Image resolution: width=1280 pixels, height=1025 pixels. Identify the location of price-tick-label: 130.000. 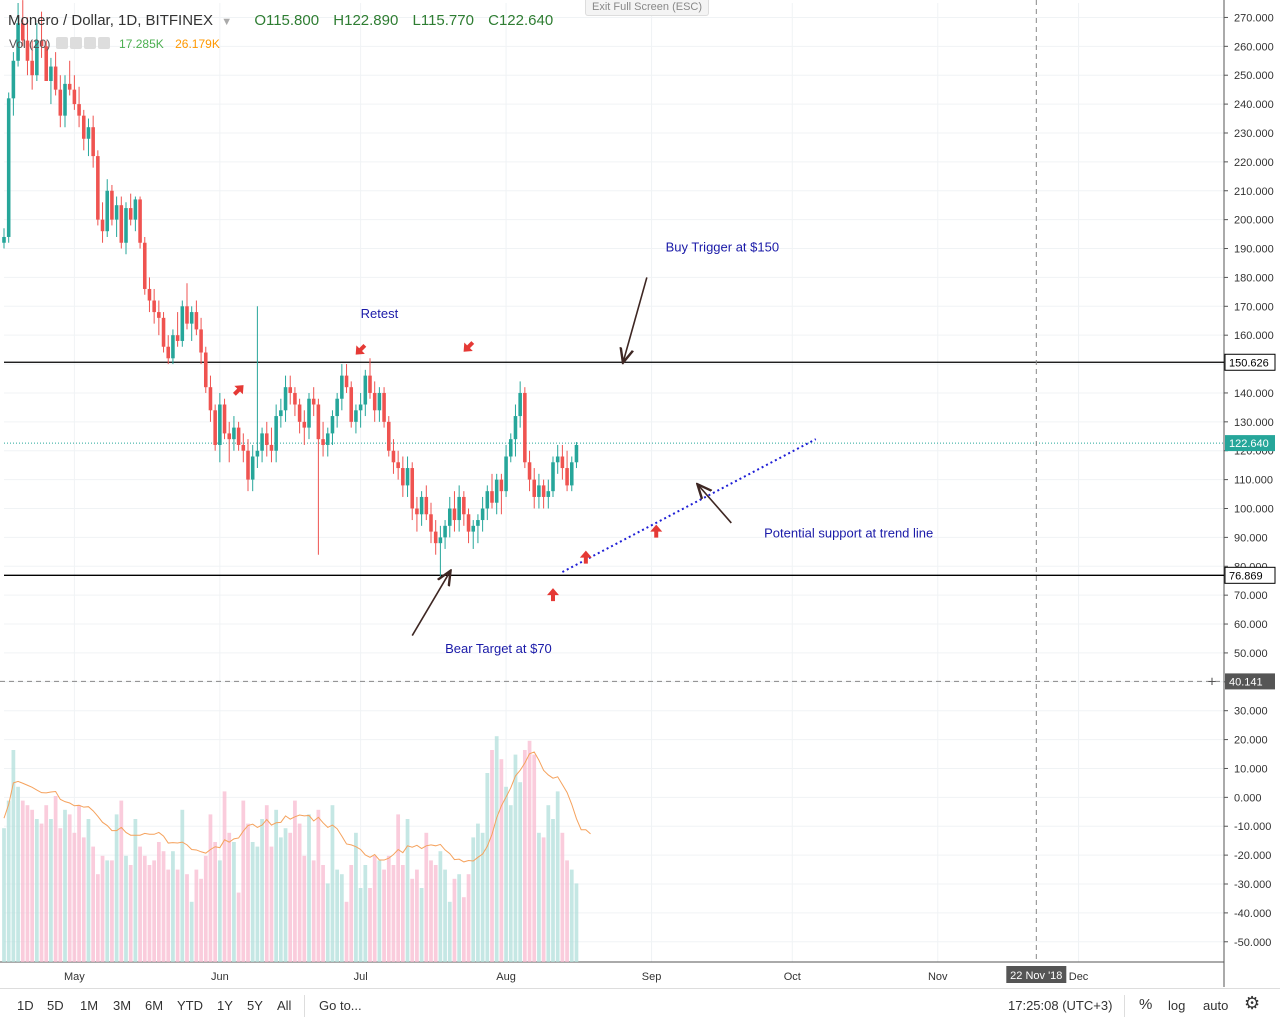
(1254, 423).